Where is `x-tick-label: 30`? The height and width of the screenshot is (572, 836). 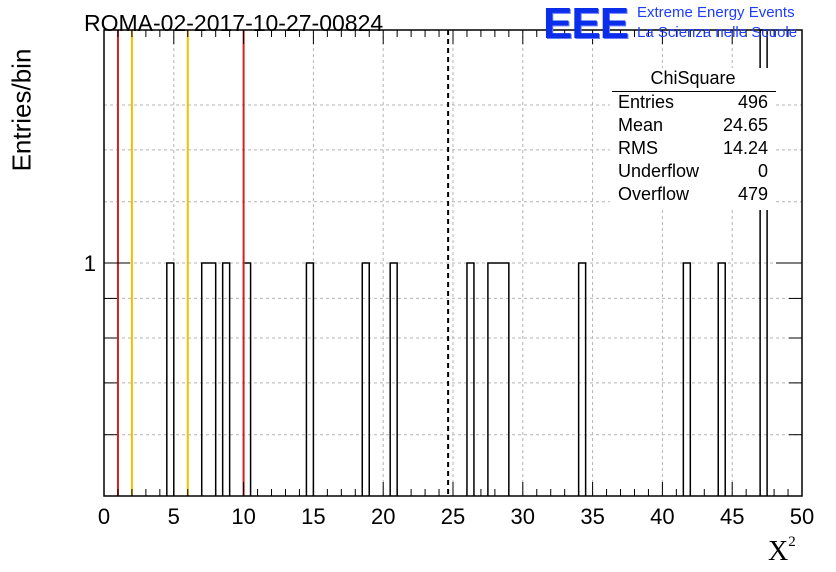 x-tick-label: 30 is located at coordinates (523, 516).